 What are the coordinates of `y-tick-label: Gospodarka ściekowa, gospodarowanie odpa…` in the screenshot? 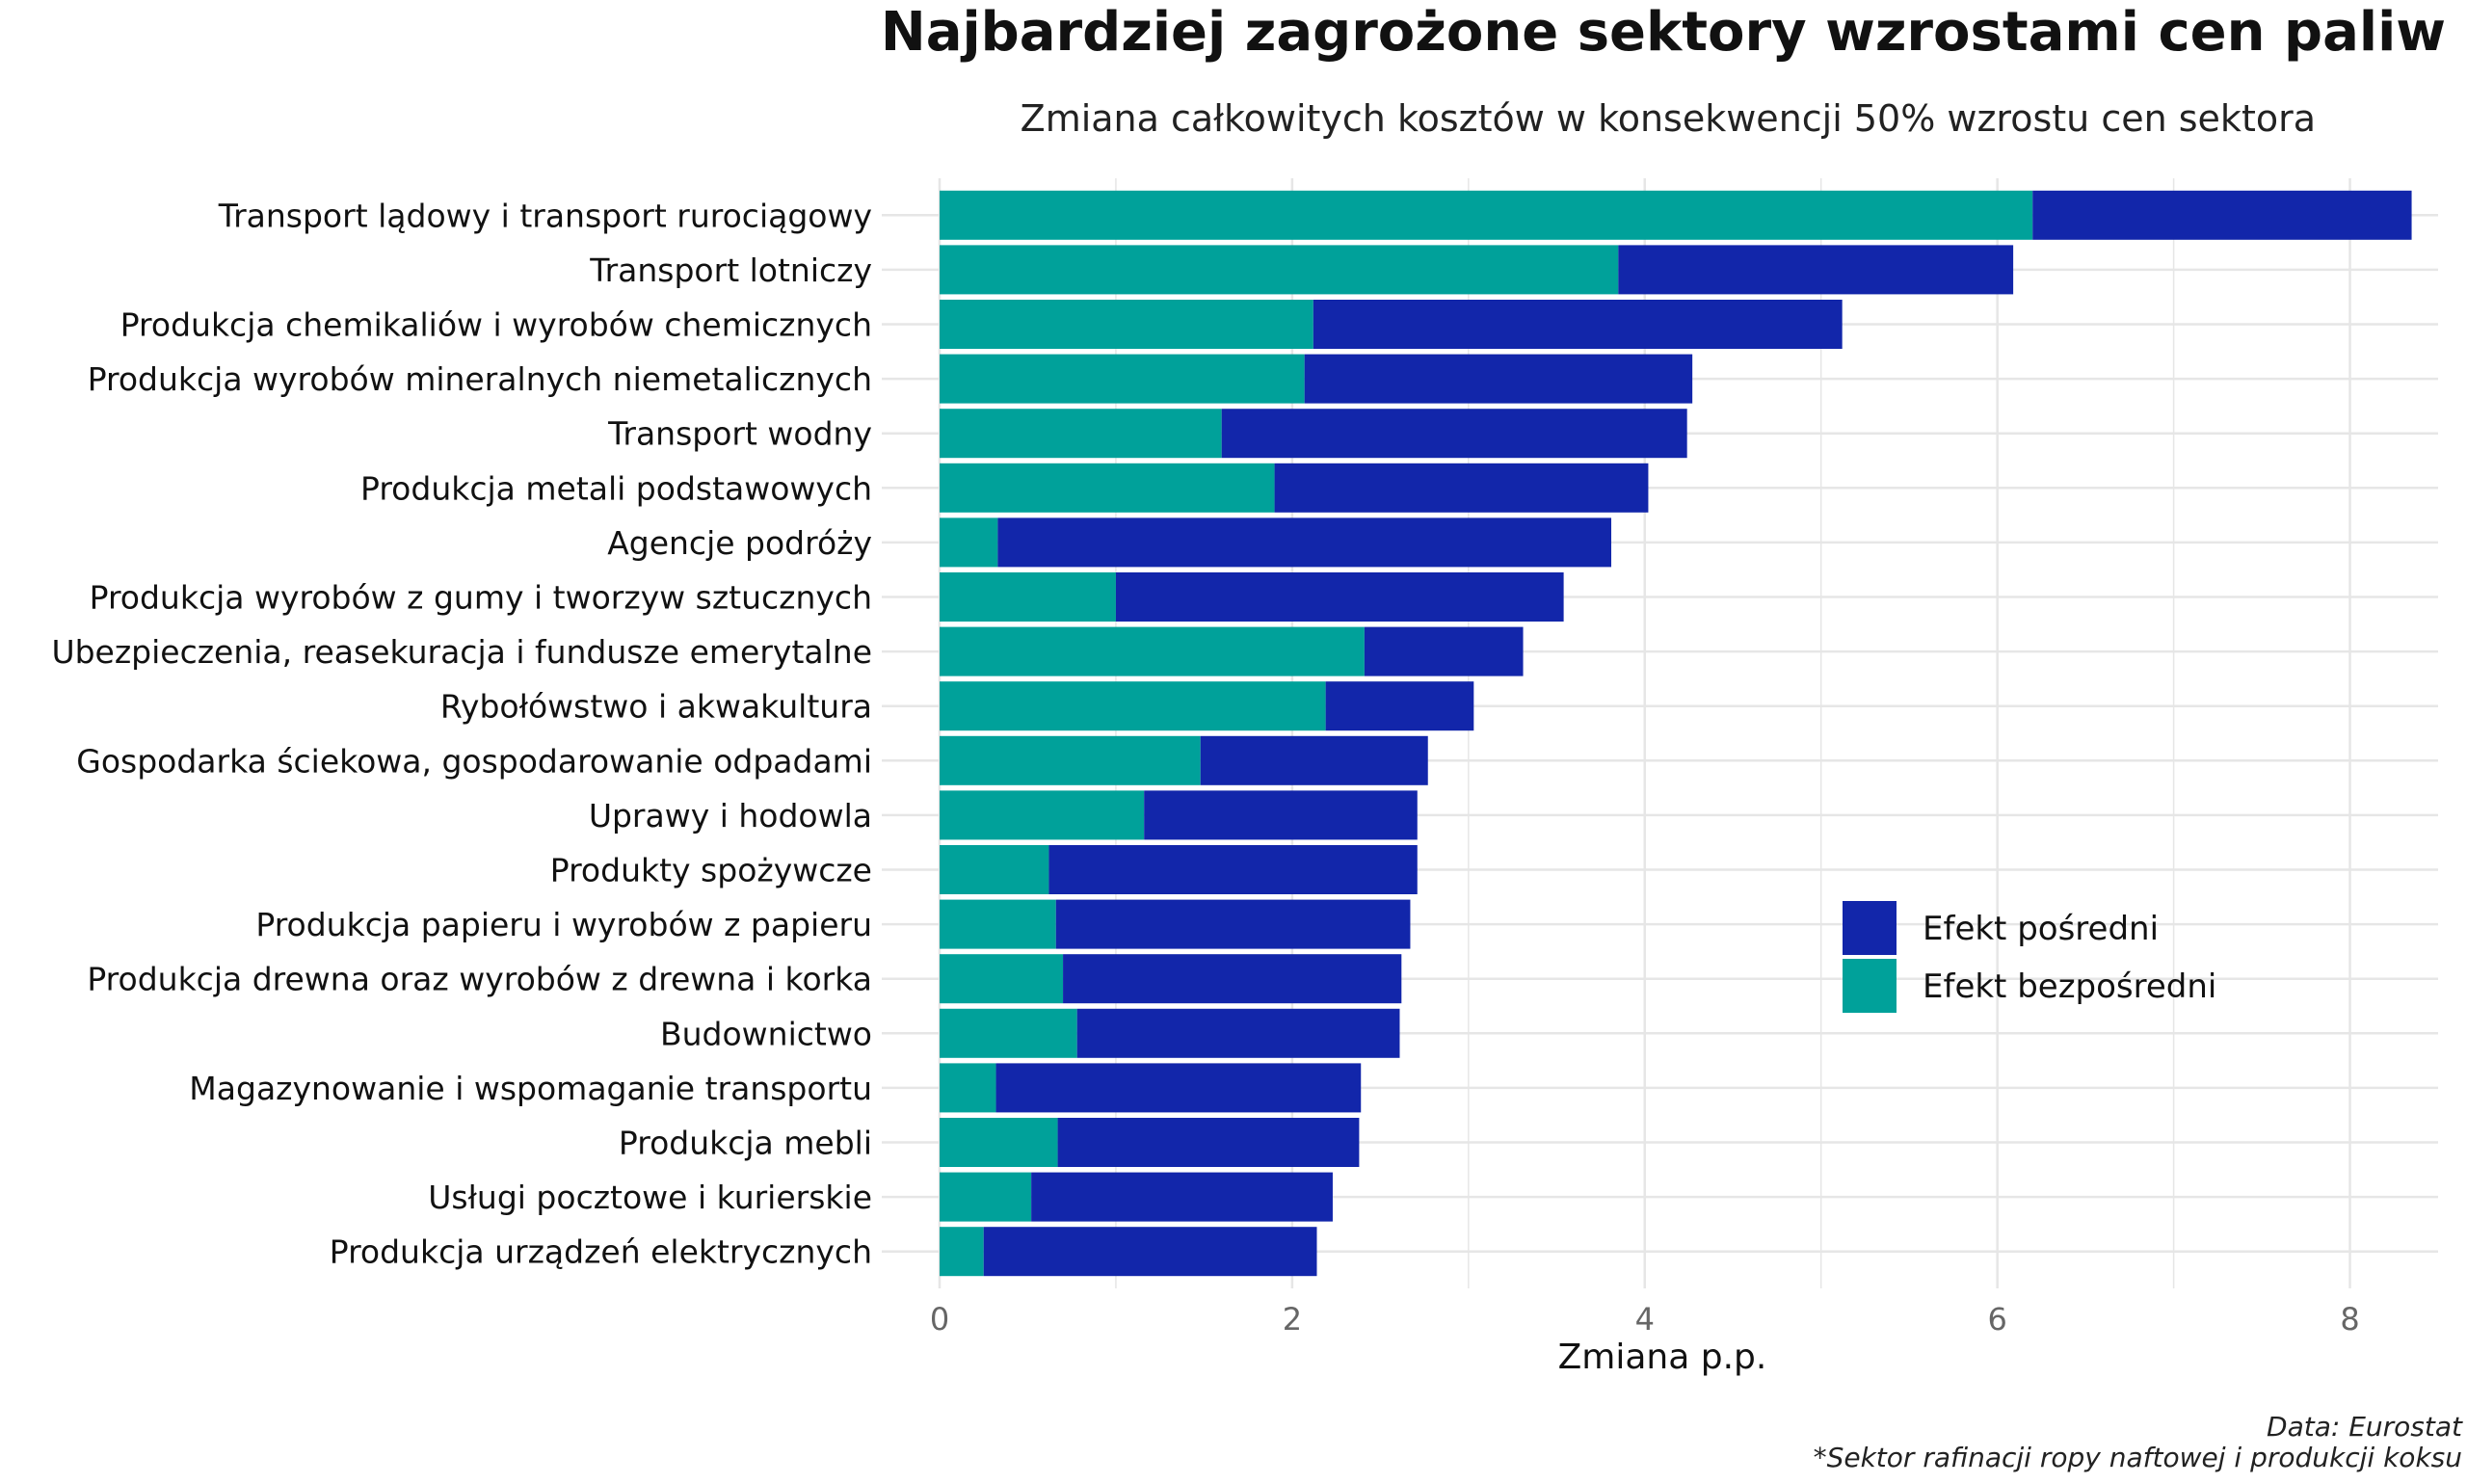 It's located at (474, 761).